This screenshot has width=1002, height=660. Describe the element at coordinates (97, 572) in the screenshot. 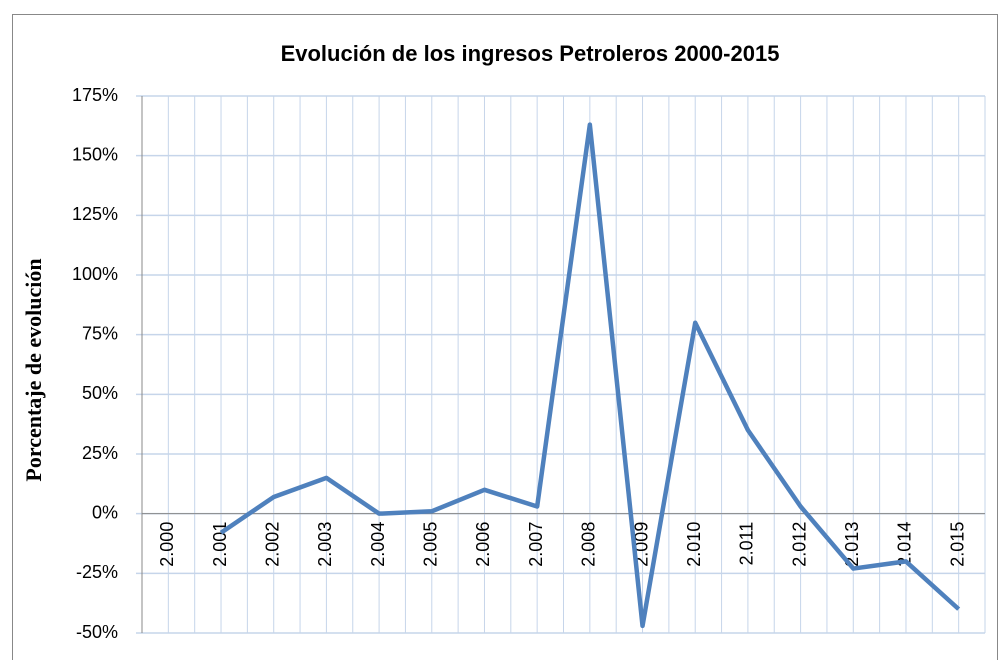

I see `y-tick-label: -25%` at that location.